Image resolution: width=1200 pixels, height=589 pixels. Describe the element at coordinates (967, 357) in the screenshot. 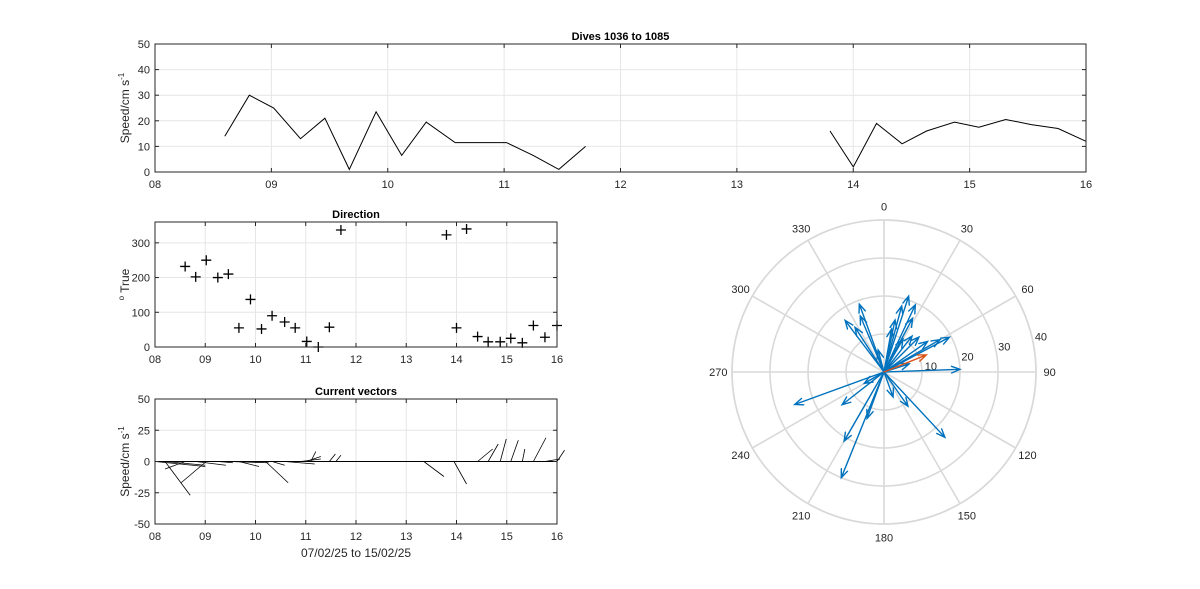

I see `radius-label: 20` at that location.